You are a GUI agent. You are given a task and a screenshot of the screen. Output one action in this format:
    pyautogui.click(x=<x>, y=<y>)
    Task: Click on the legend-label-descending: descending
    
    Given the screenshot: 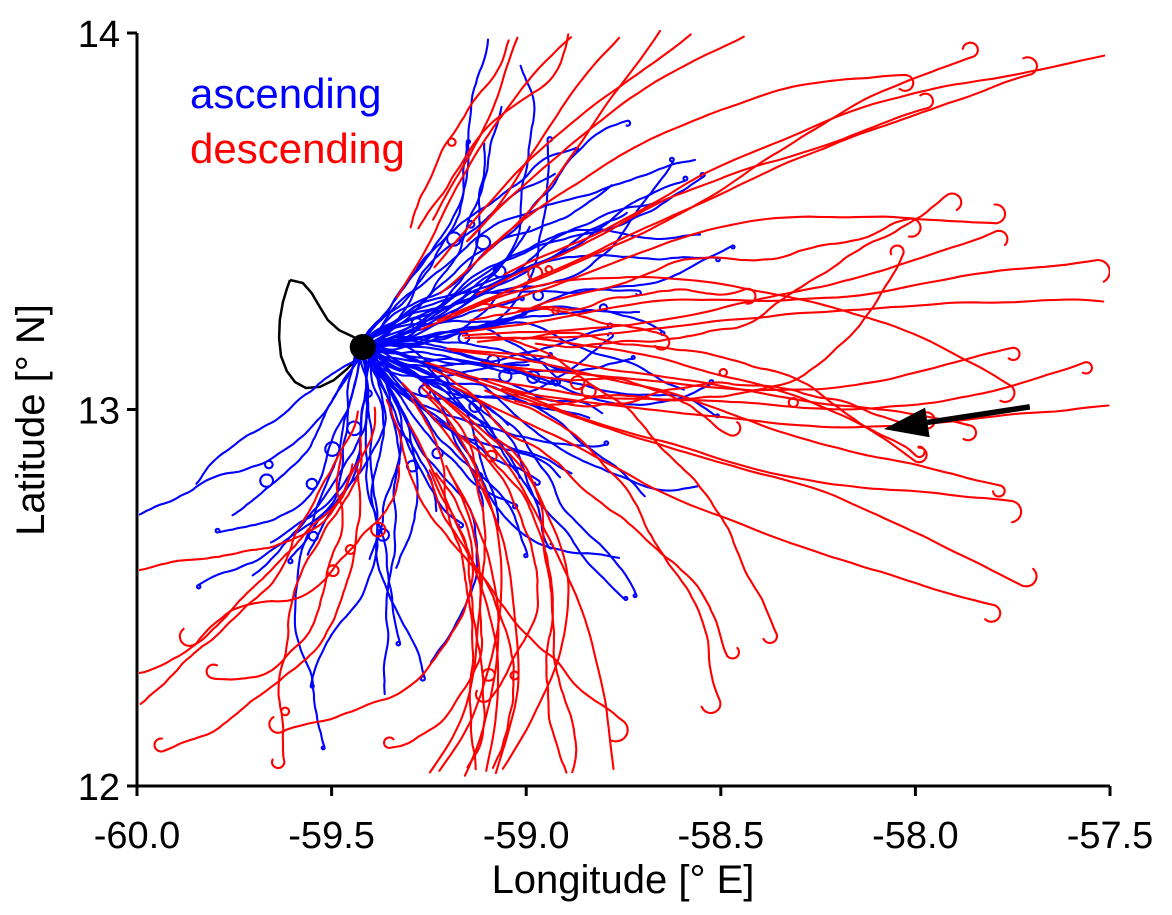 What is the action you would take?
    pyautogui.click(x=297, y=148)
    